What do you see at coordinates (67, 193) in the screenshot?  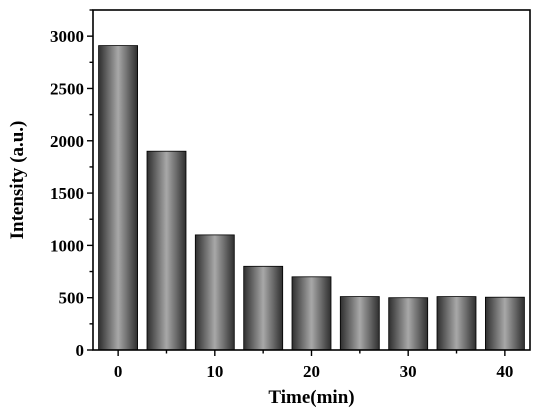 I see `y-tick-label-1500: 1500` at bounding box center [67, 193].